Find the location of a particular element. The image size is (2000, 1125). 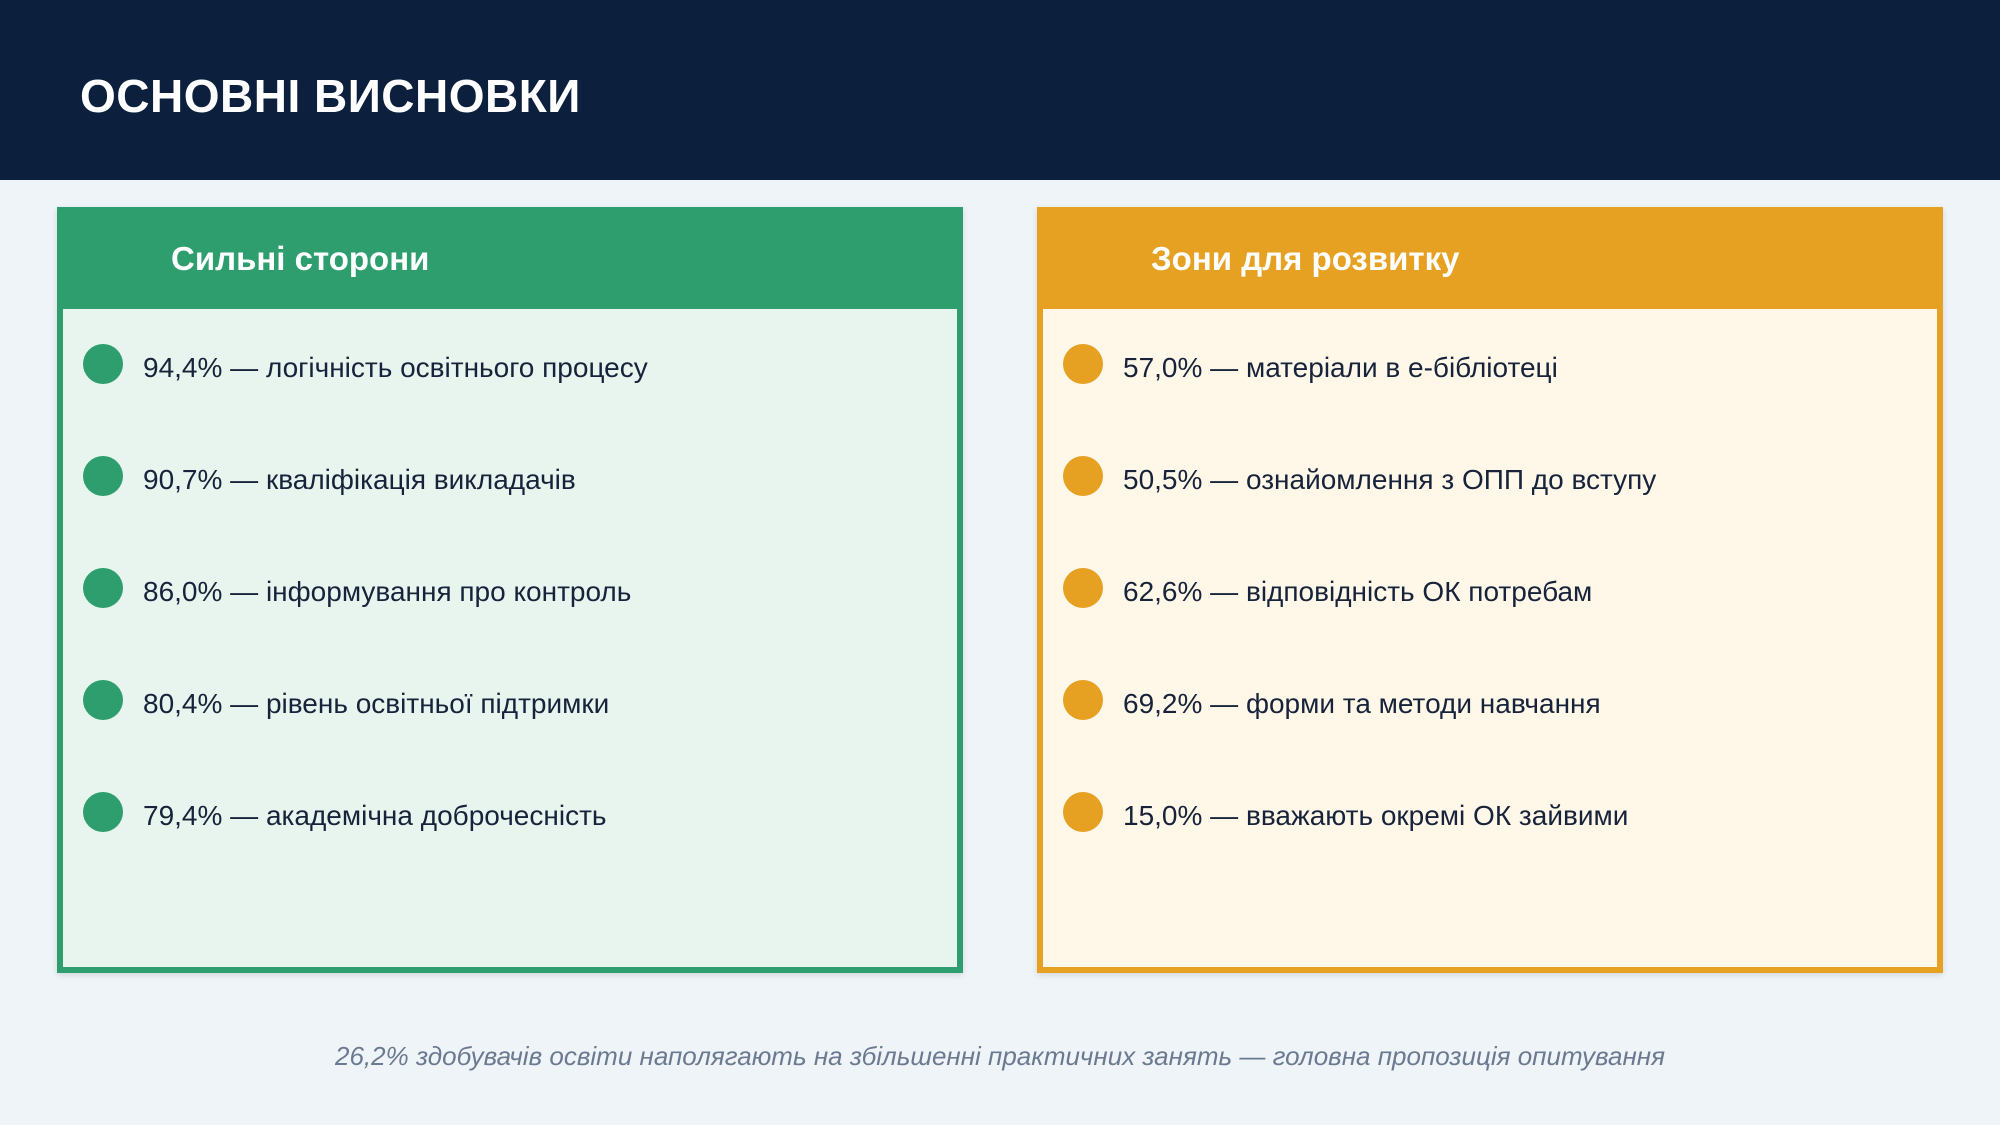

growth-title: Зони для розвитку is located at coordinates (1305, 258).